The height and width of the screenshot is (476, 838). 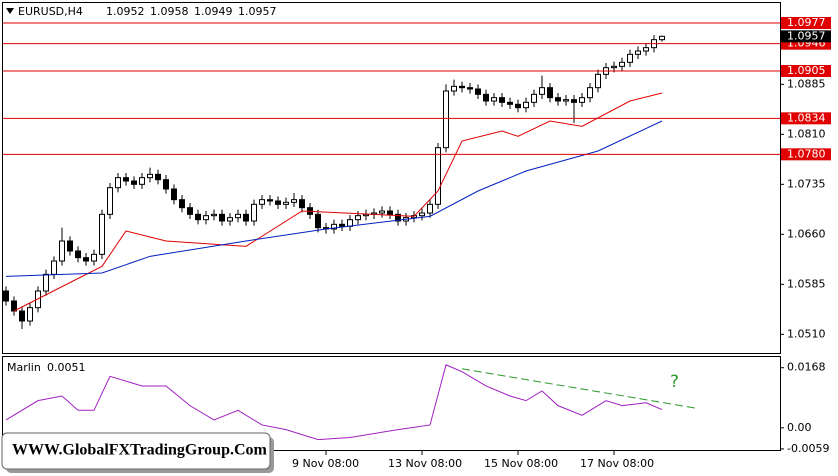 I want to click on header-field: 1.0952, so click(x=125, y=11).